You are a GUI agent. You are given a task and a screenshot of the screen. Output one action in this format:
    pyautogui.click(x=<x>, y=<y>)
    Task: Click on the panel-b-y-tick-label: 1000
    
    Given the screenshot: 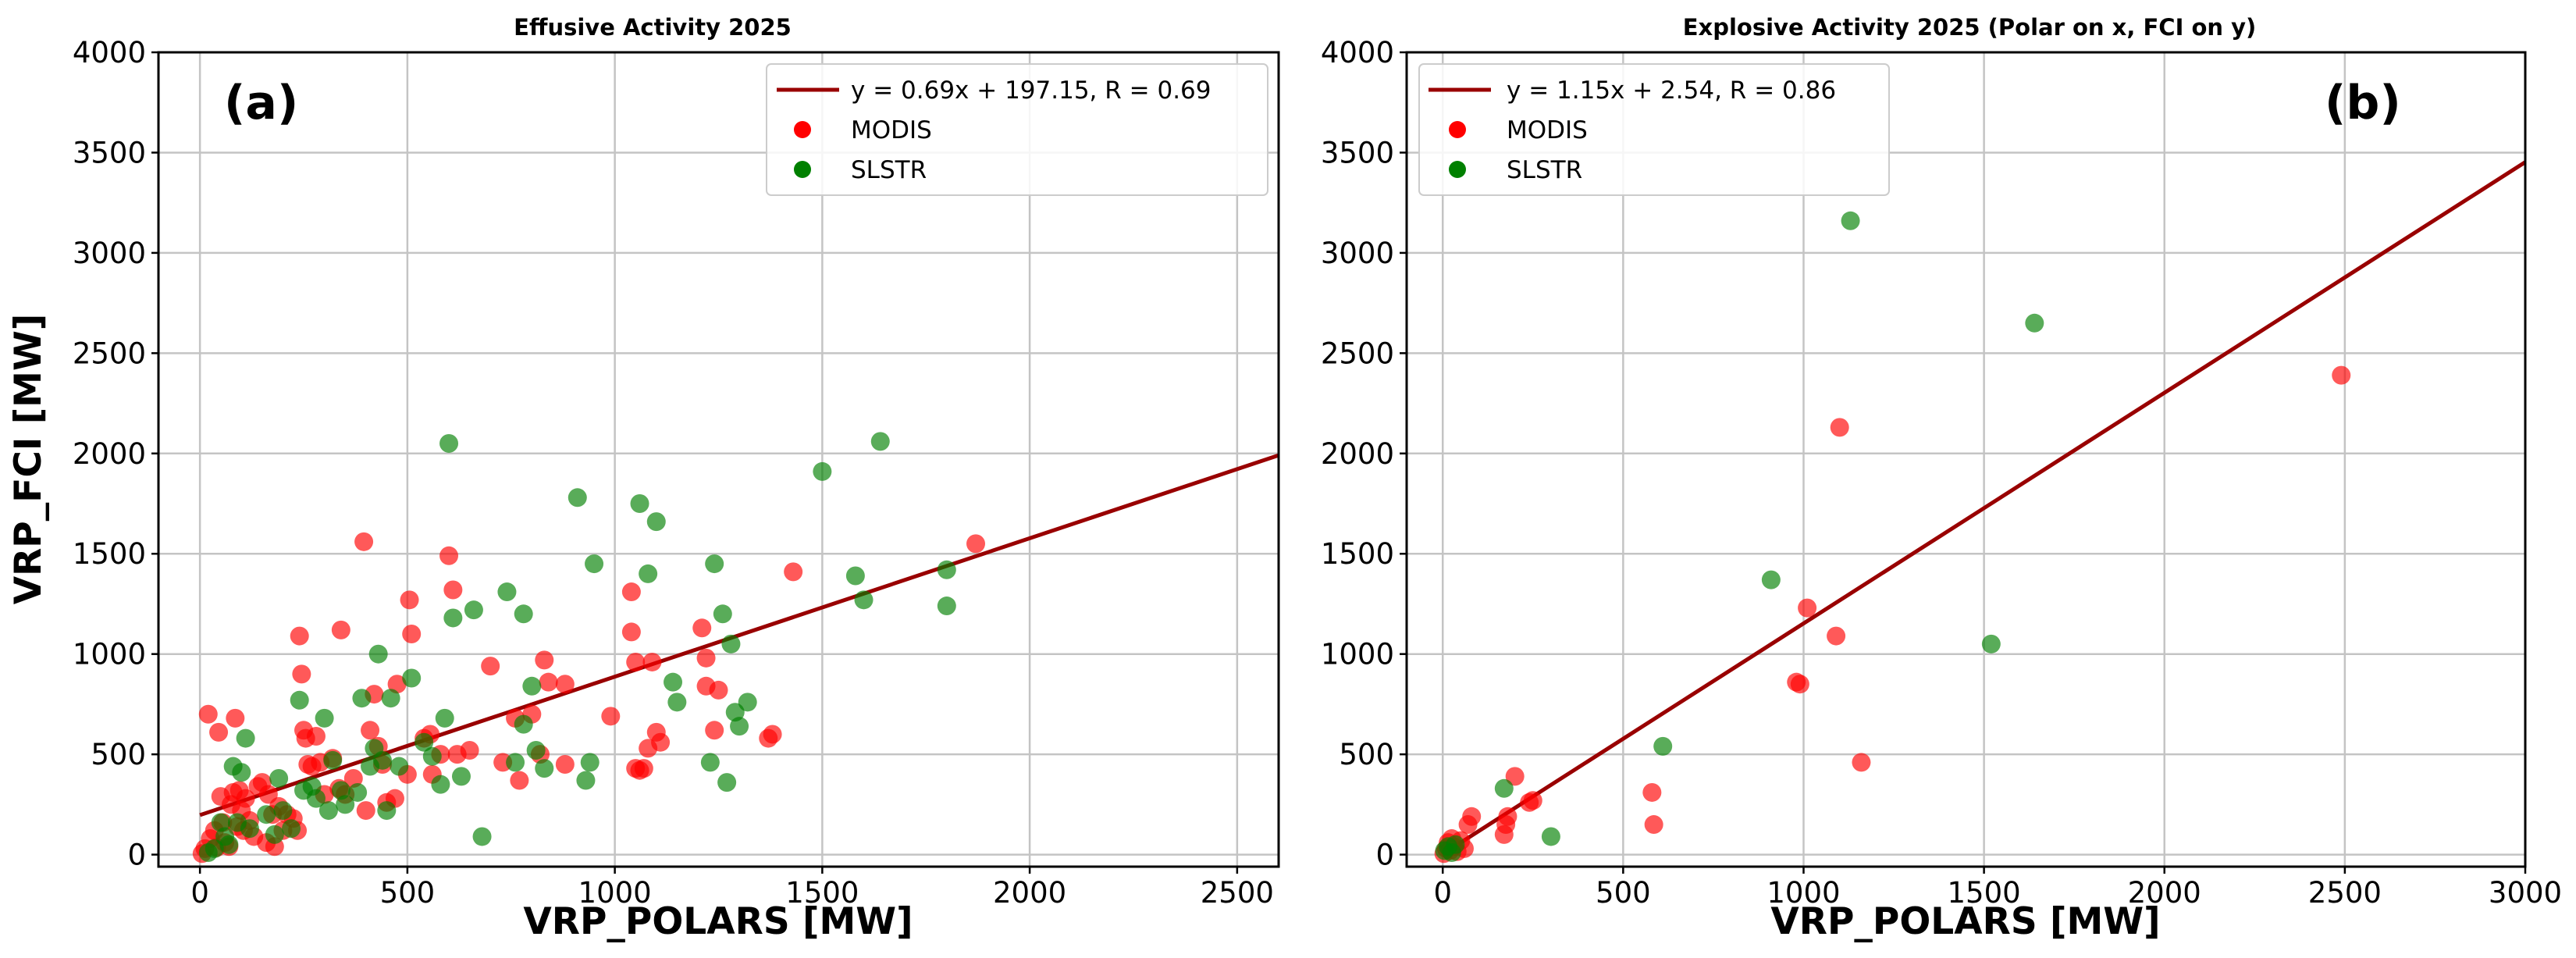 What is the action you would take?
    pyautogui.click(x=1357, y=654)
    